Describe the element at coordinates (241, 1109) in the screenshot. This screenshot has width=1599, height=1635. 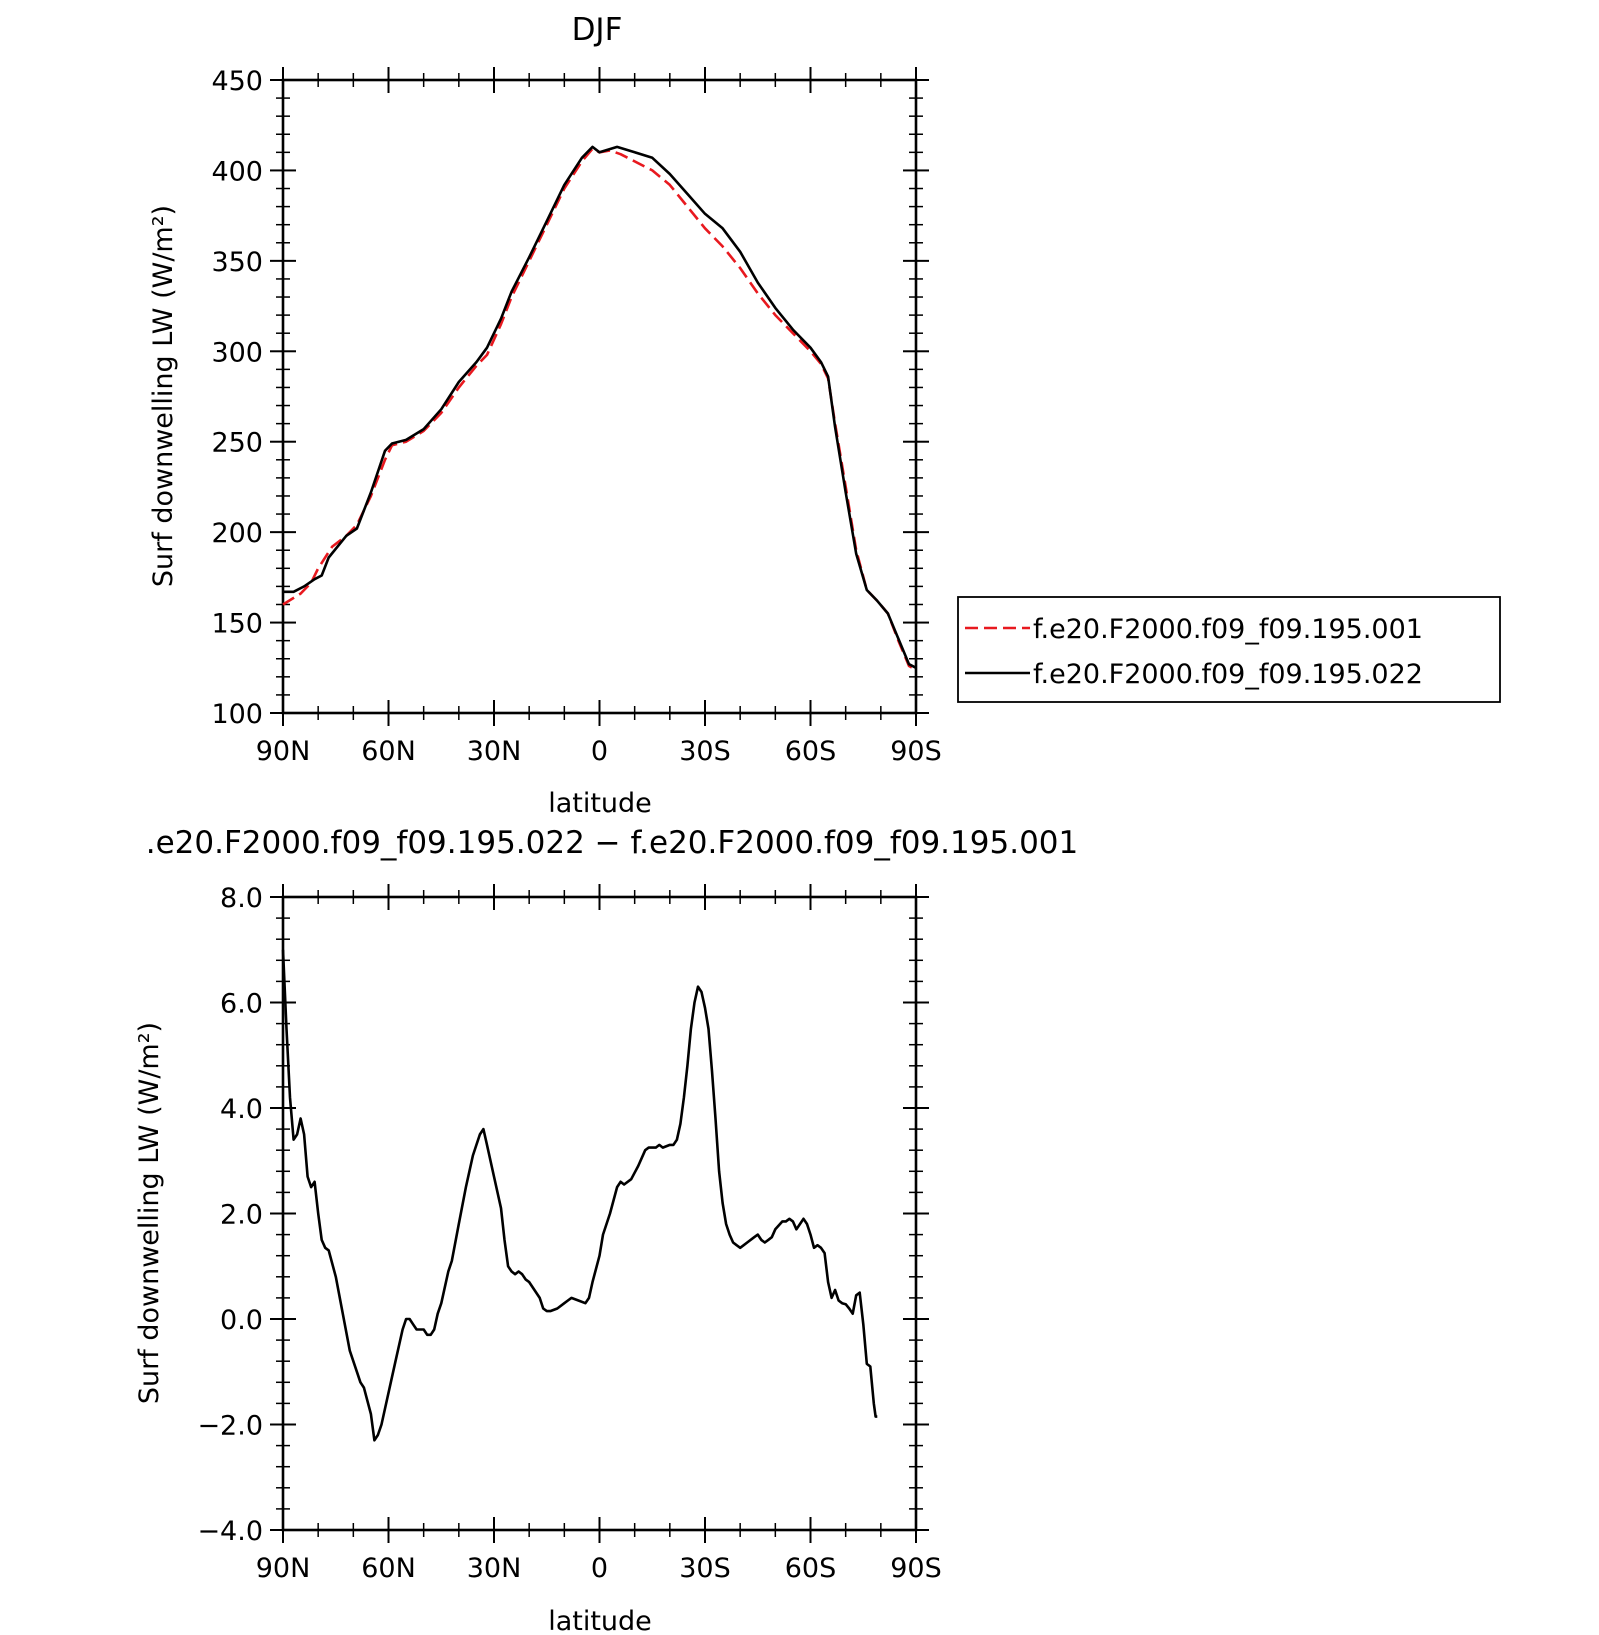
I see `y-tick-label: 4.0` at that location.